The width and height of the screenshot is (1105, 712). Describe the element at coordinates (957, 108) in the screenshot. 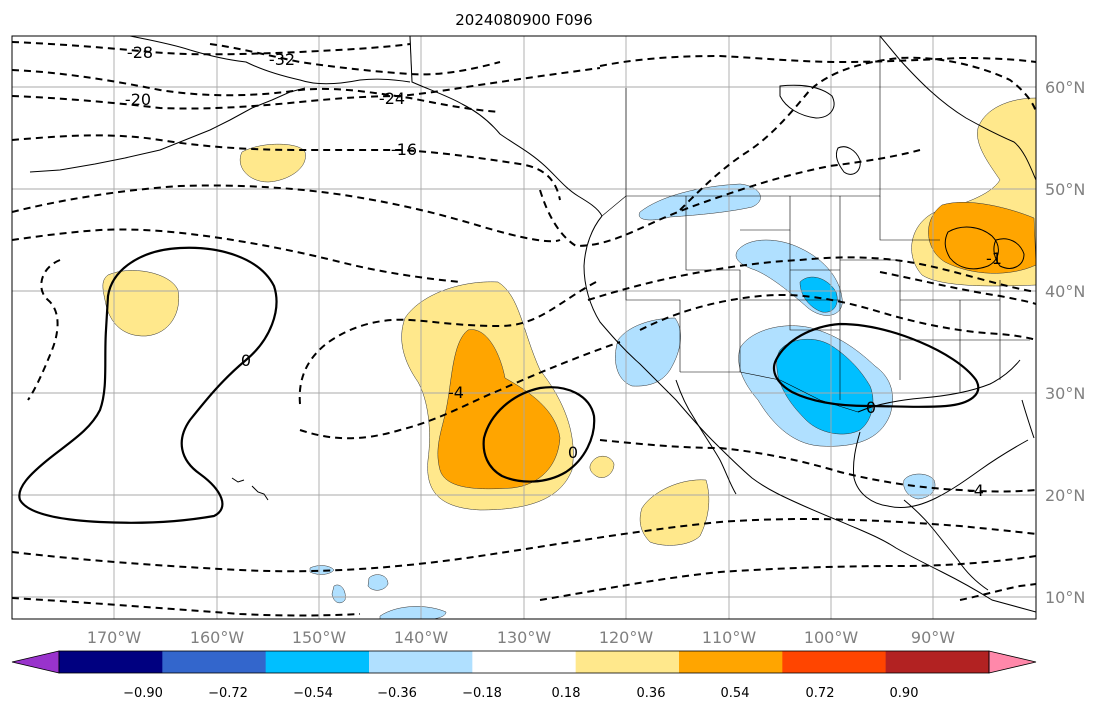

I see `hudson-bay` at that location.